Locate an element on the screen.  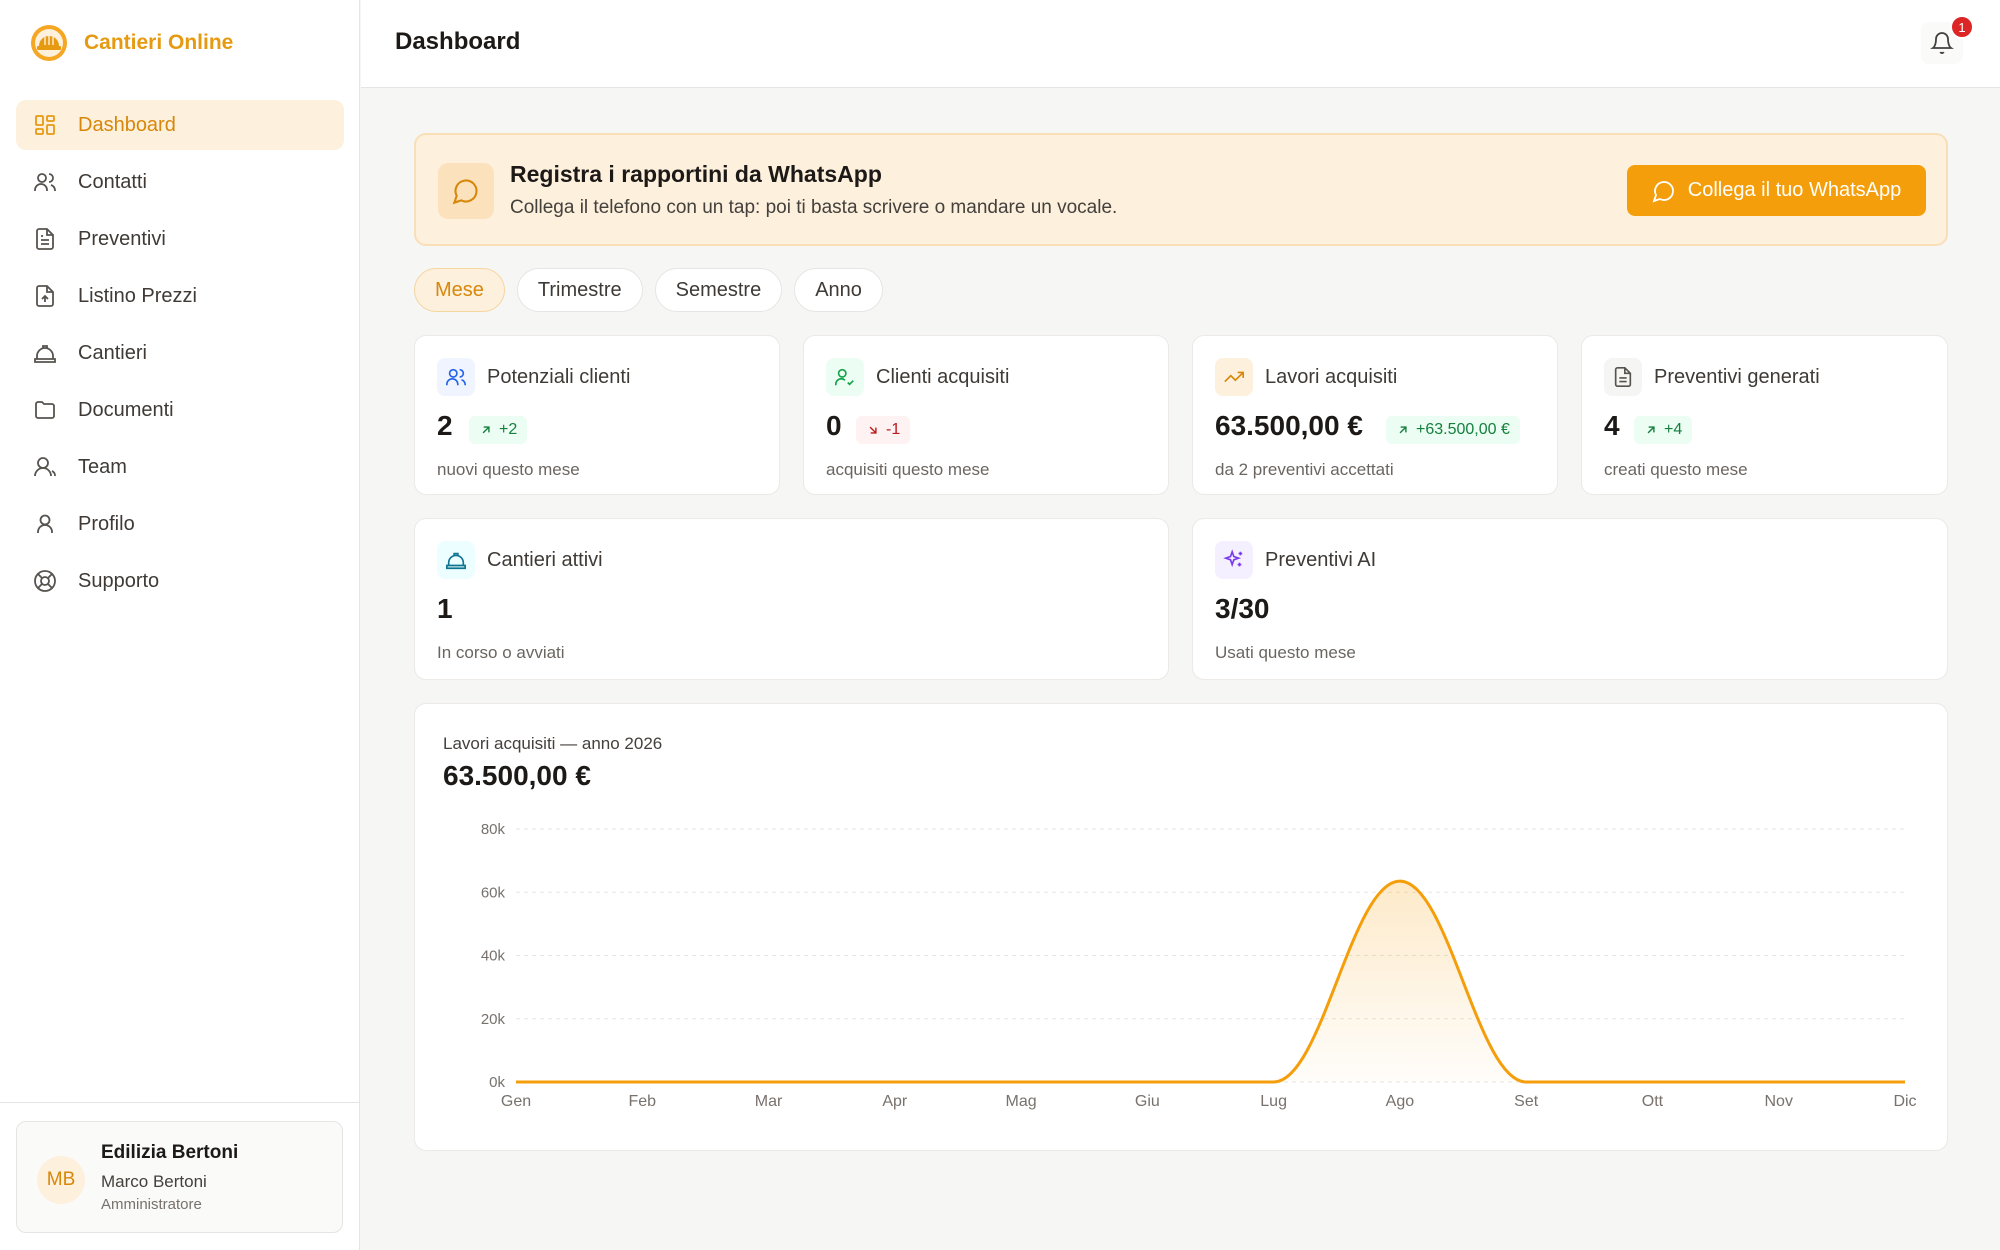
stat-delta-badge: +63.500,00 € is located at coordinates (1453, 430).